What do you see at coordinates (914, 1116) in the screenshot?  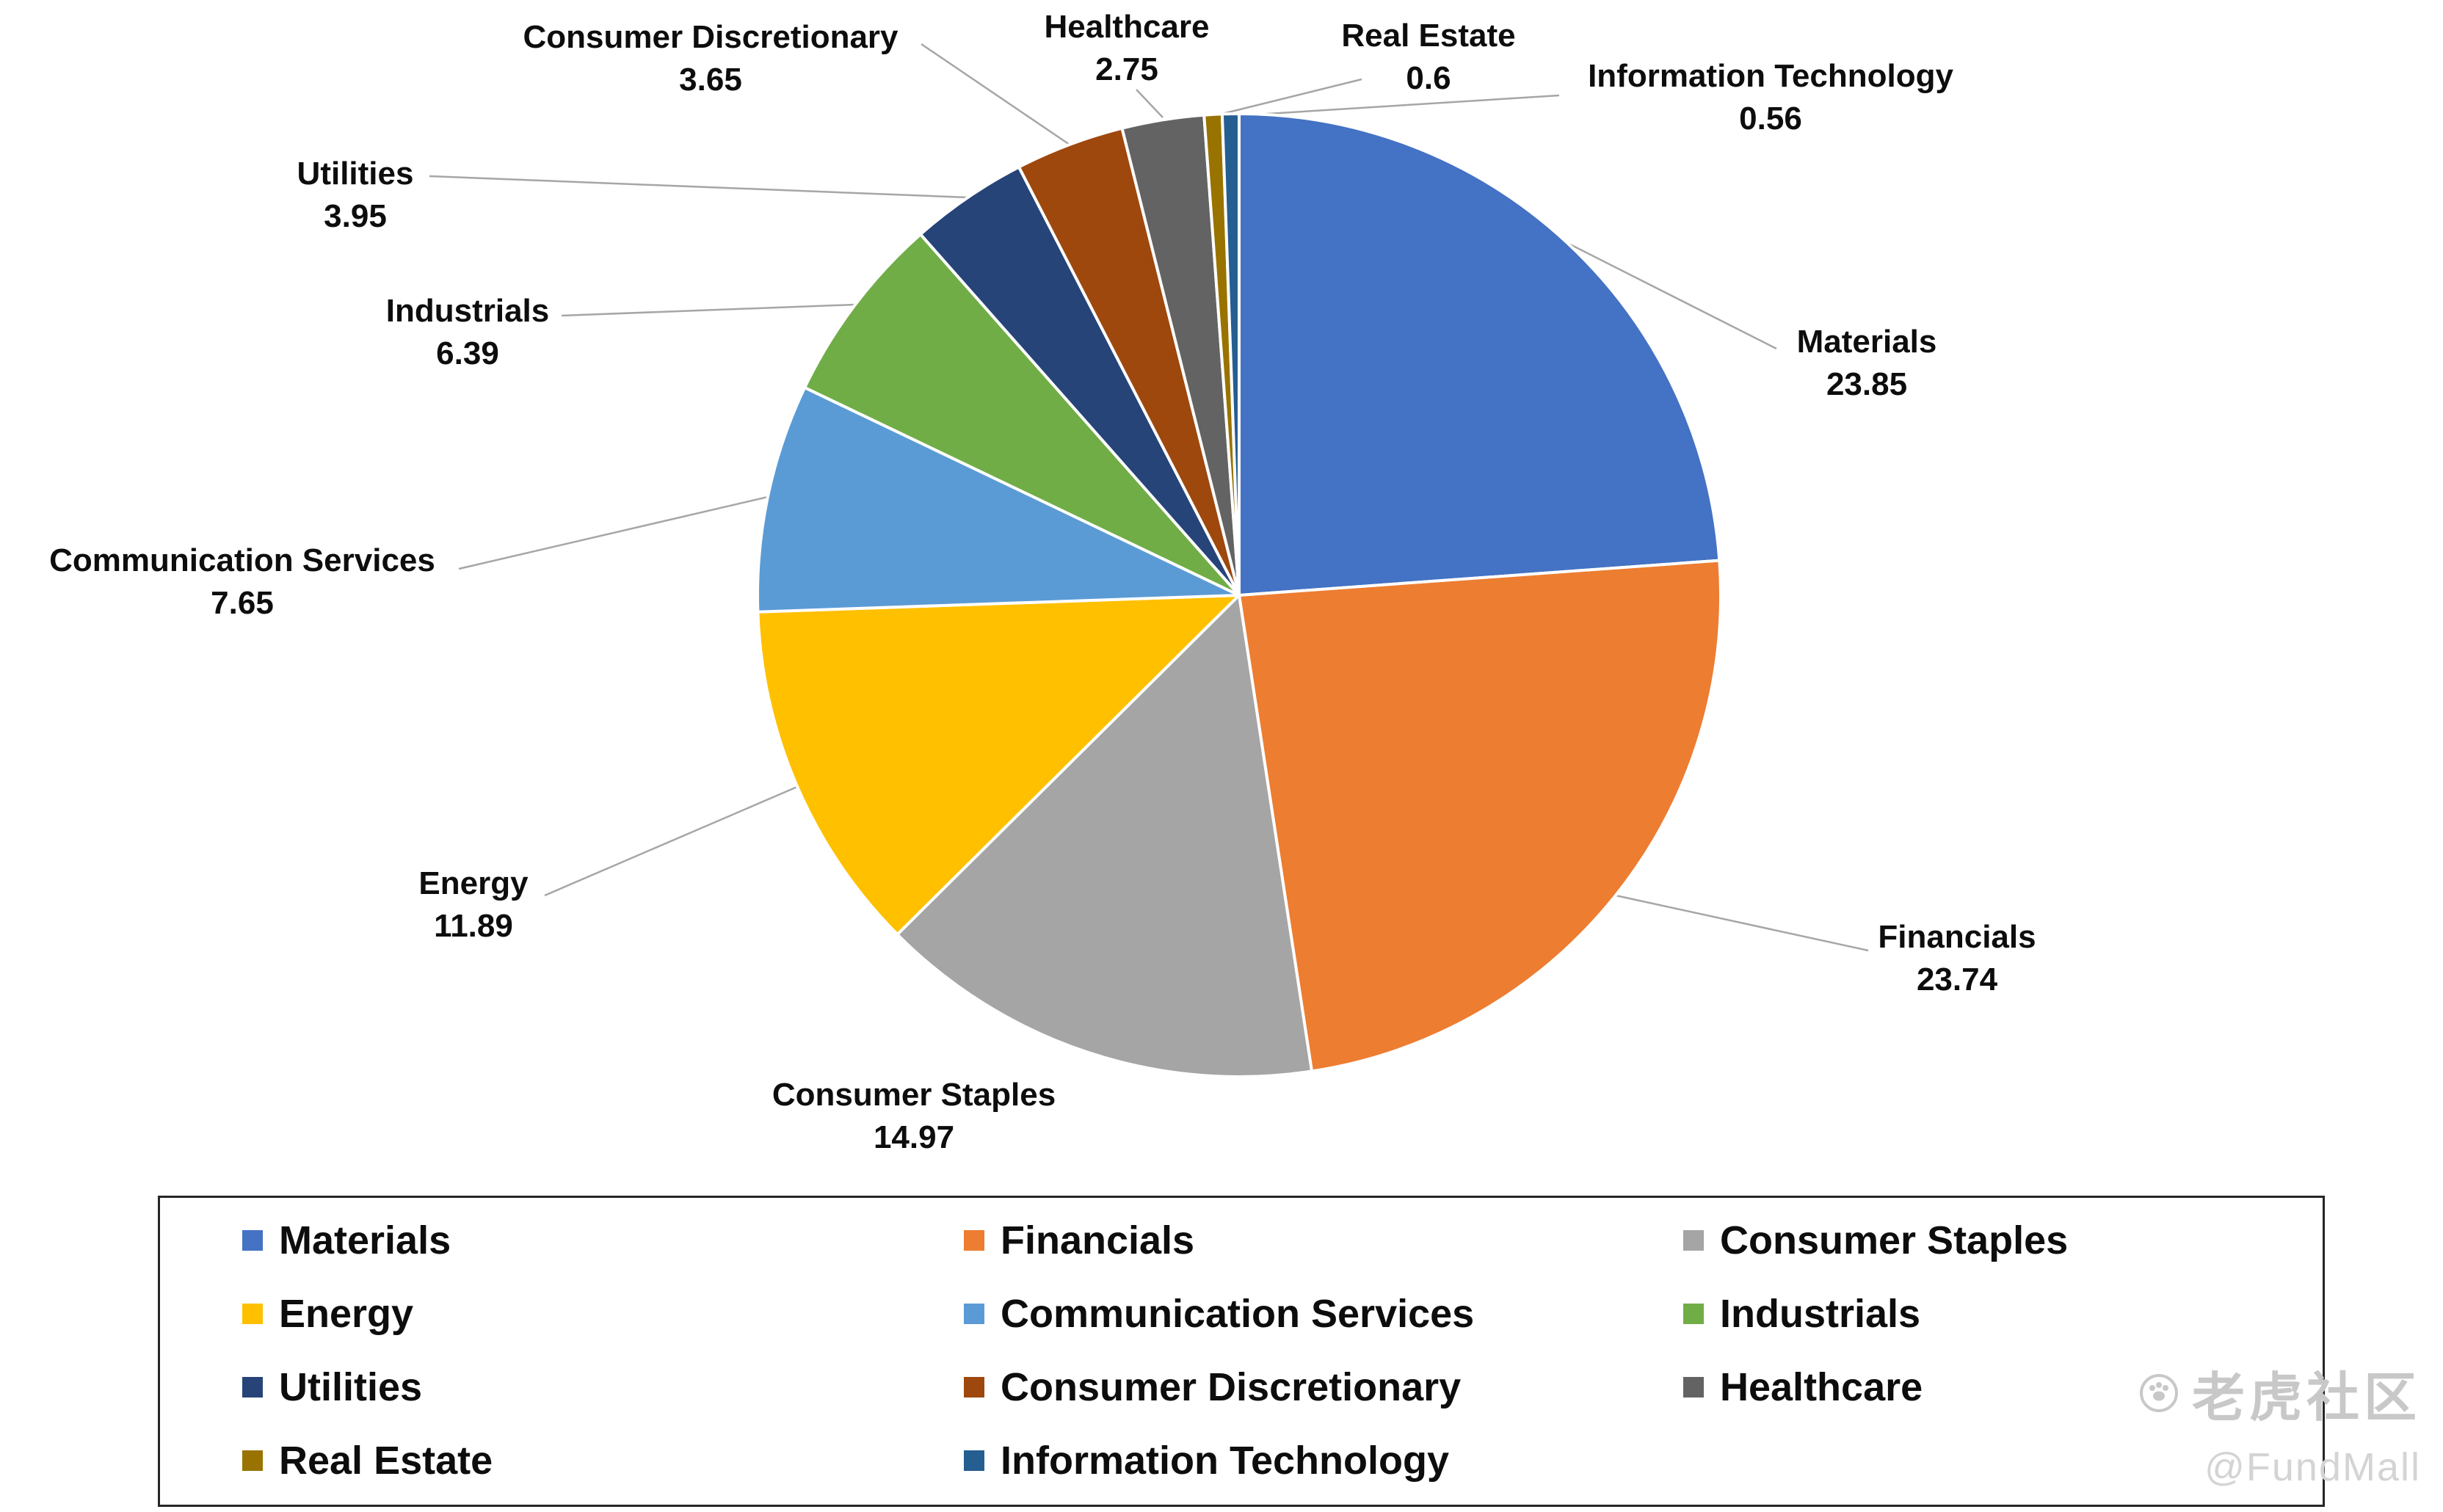 I see `slice-label-consumer-staples: Consumer Staples 14.97` at bounding box center [914, 1116].